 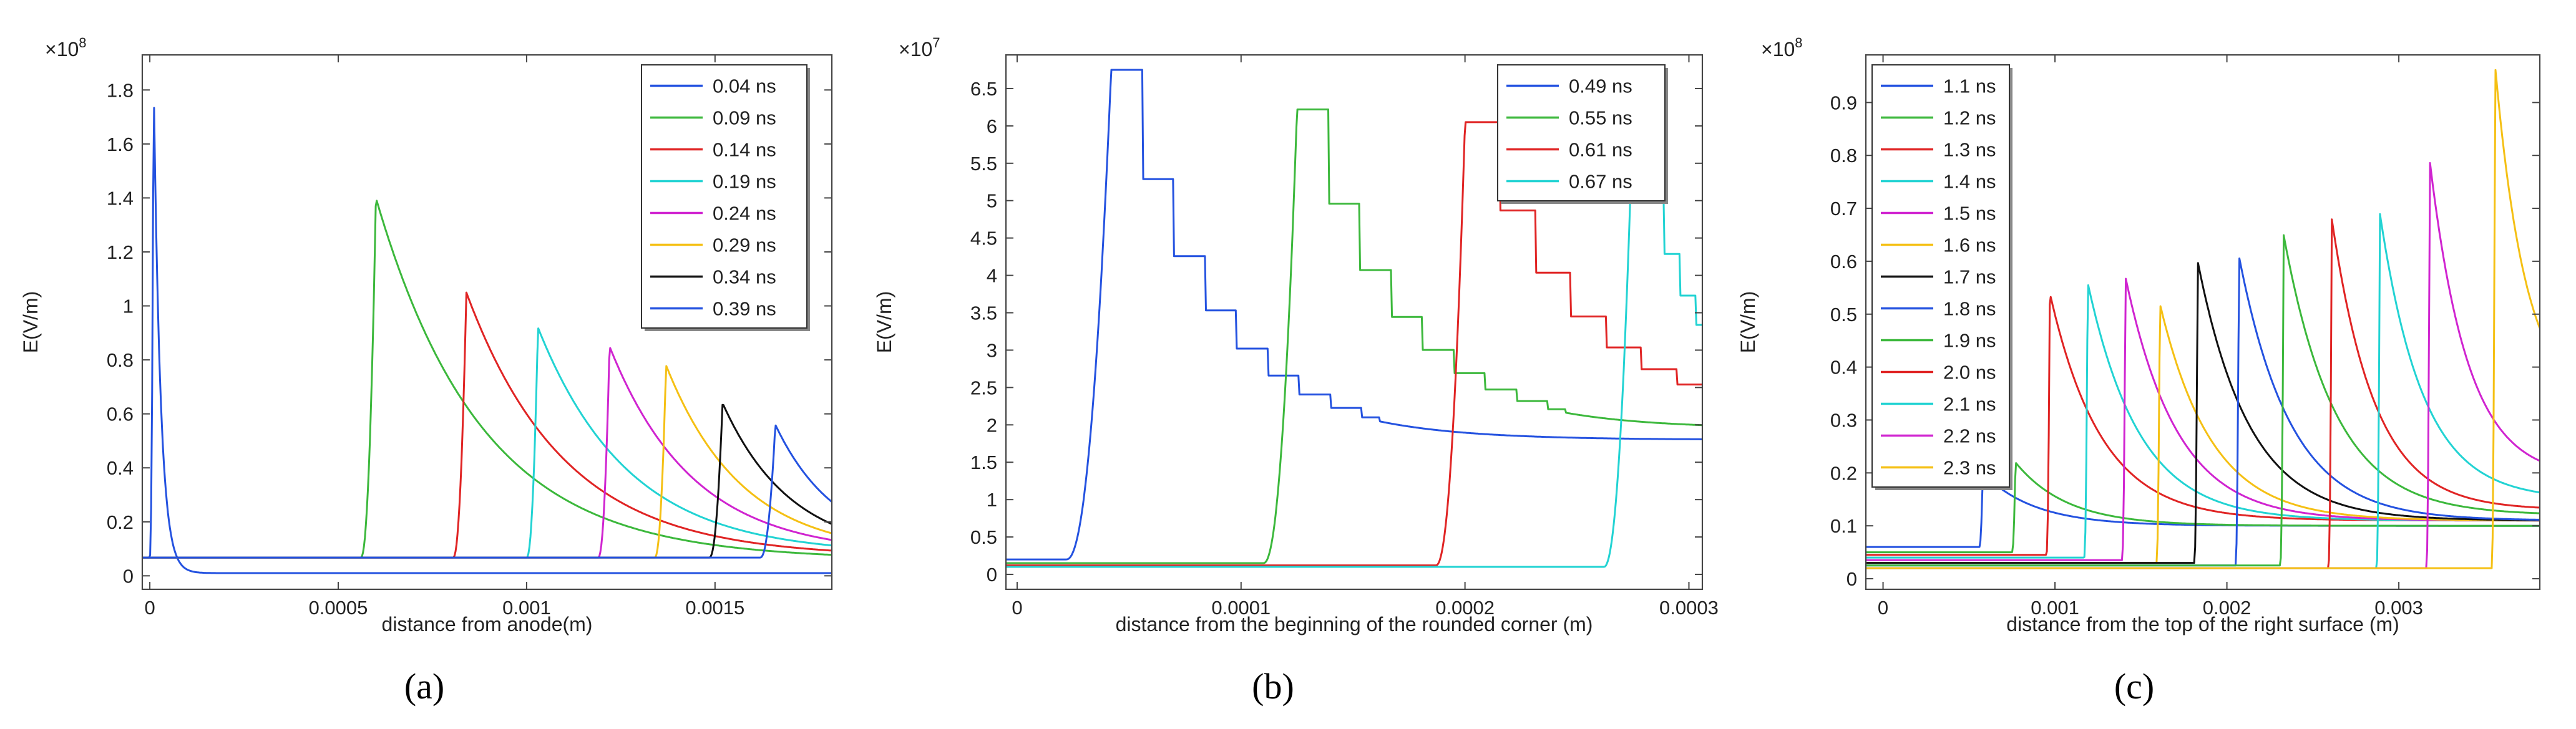 What do you see at coordinates (1600, 182) in the screenshot?
I see `legend-entry: 0.67 ns` at bounding box center [1600, 182].